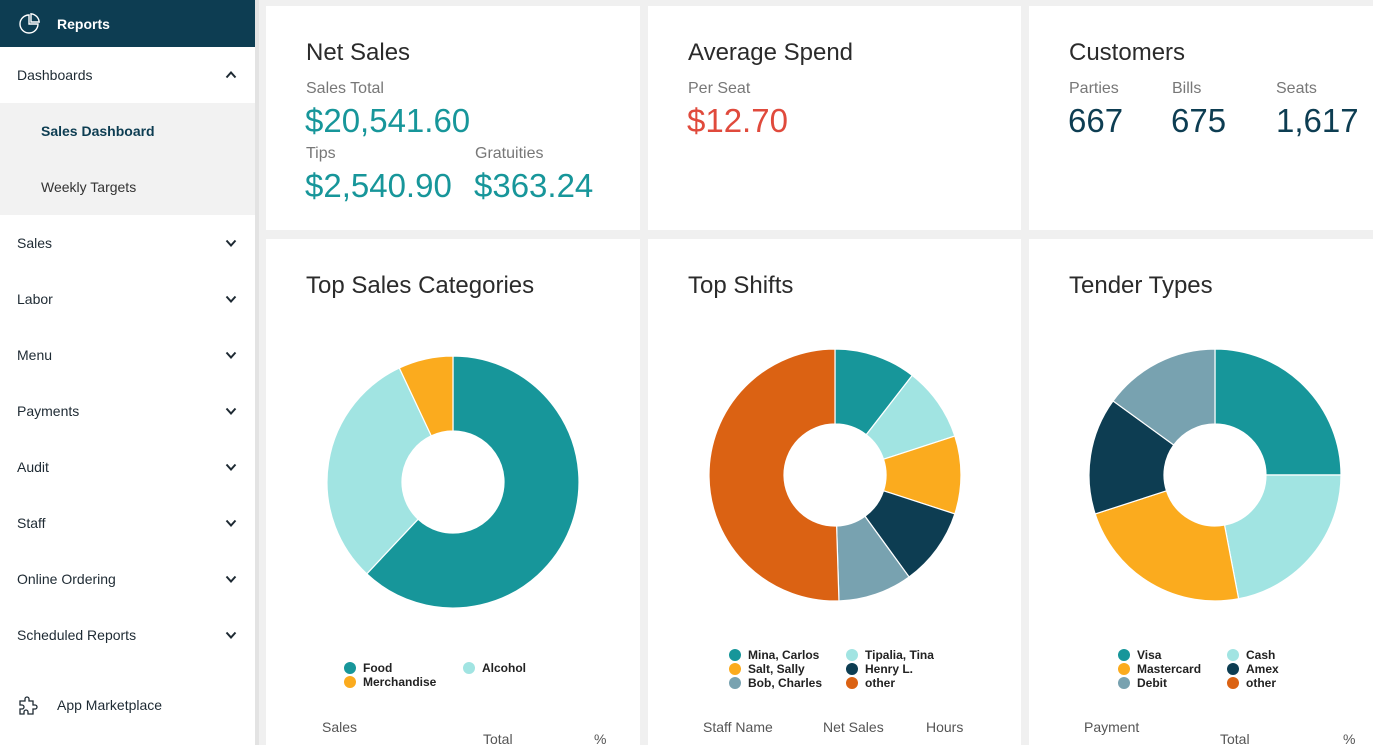 The height and width of the screenshot is (745, 1373). What do you see at coordinates (774, 475) in the screenshot?
I see `slice-other` at bounding box center [774, 475].